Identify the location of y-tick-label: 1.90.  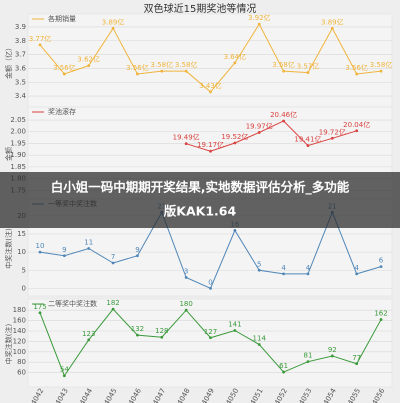
(18, 155).